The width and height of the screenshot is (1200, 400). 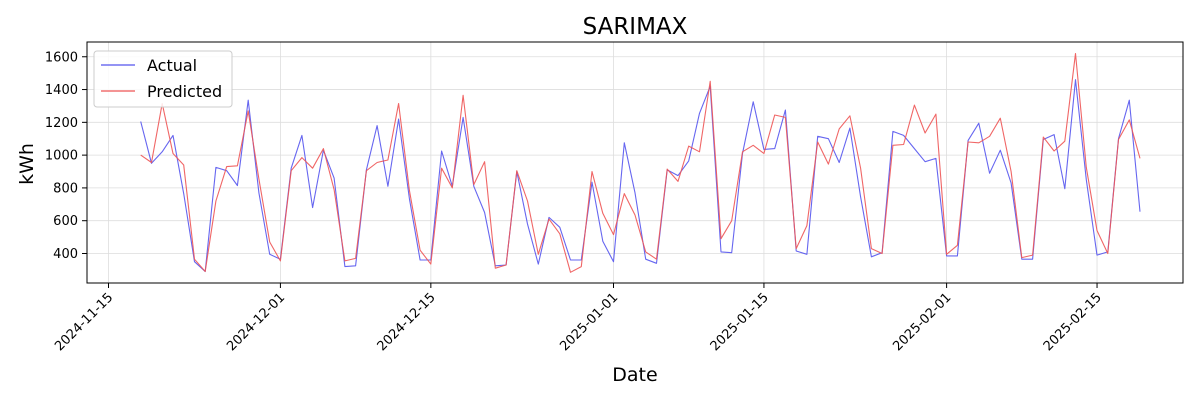 What do you see at coordinates (407, 322) in the screenshot?
I see `x-tick-label: 2024-12-15` at bounding box center [407, 322].